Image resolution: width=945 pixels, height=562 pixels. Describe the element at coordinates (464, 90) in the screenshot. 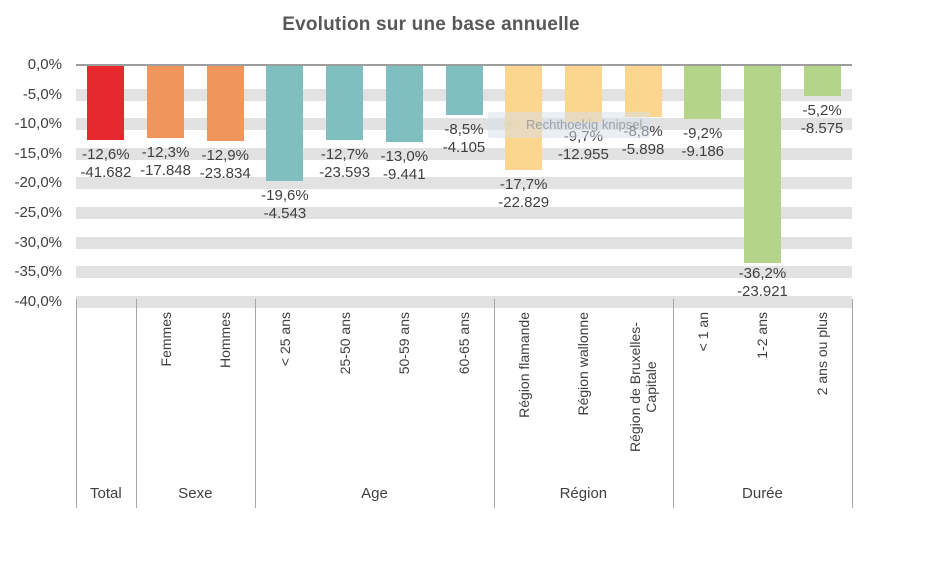

I see `bar-60-65-ans` at that location.